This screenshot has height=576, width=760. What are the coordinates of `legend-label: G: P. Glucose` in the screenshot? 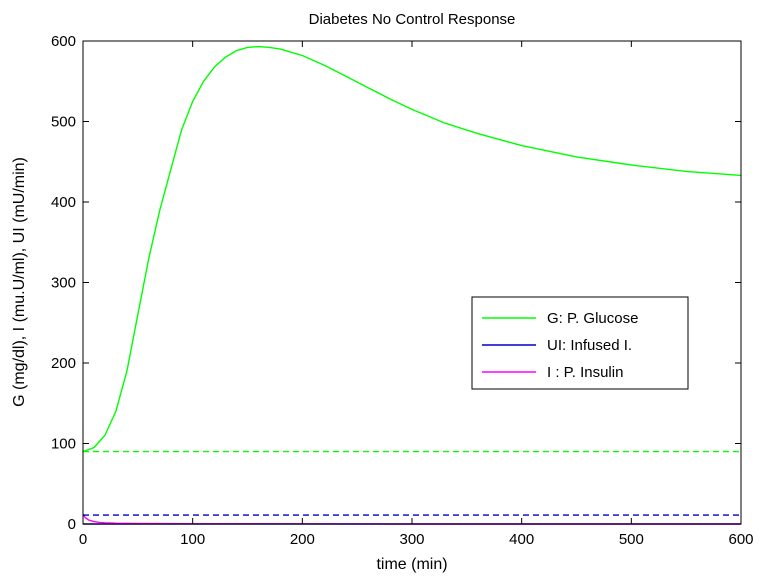 It's located at (592, 318).